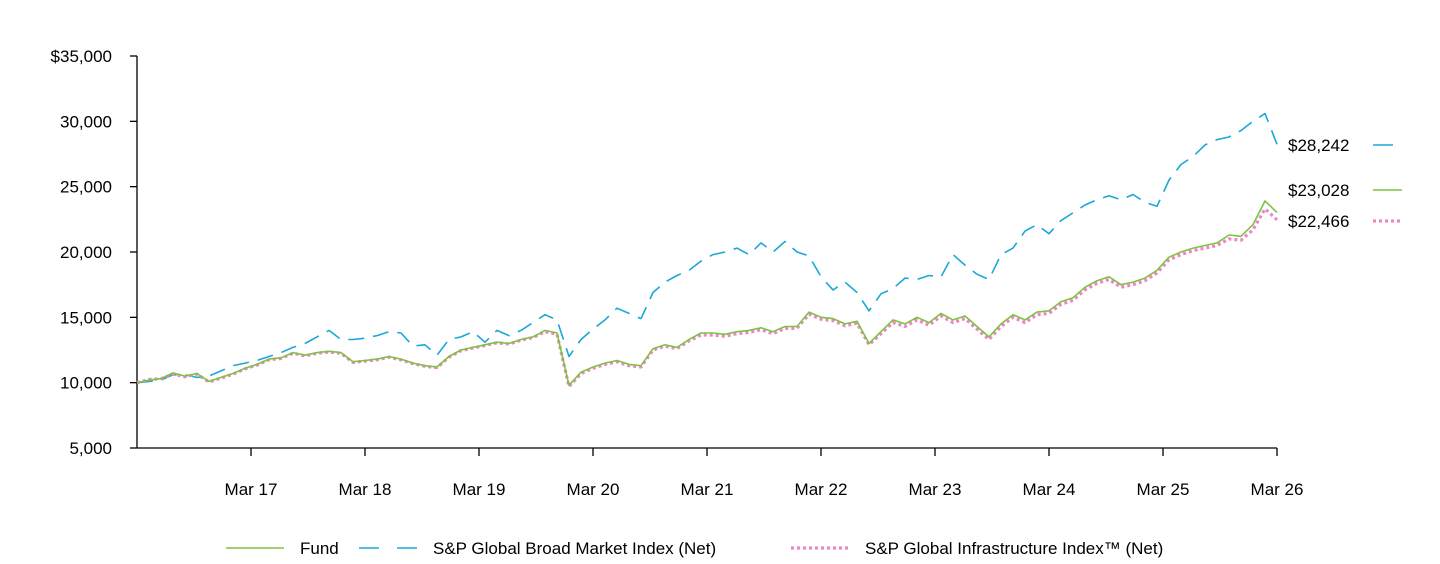  I want to click on end-value-label: $28,242, so click(1318, 145).